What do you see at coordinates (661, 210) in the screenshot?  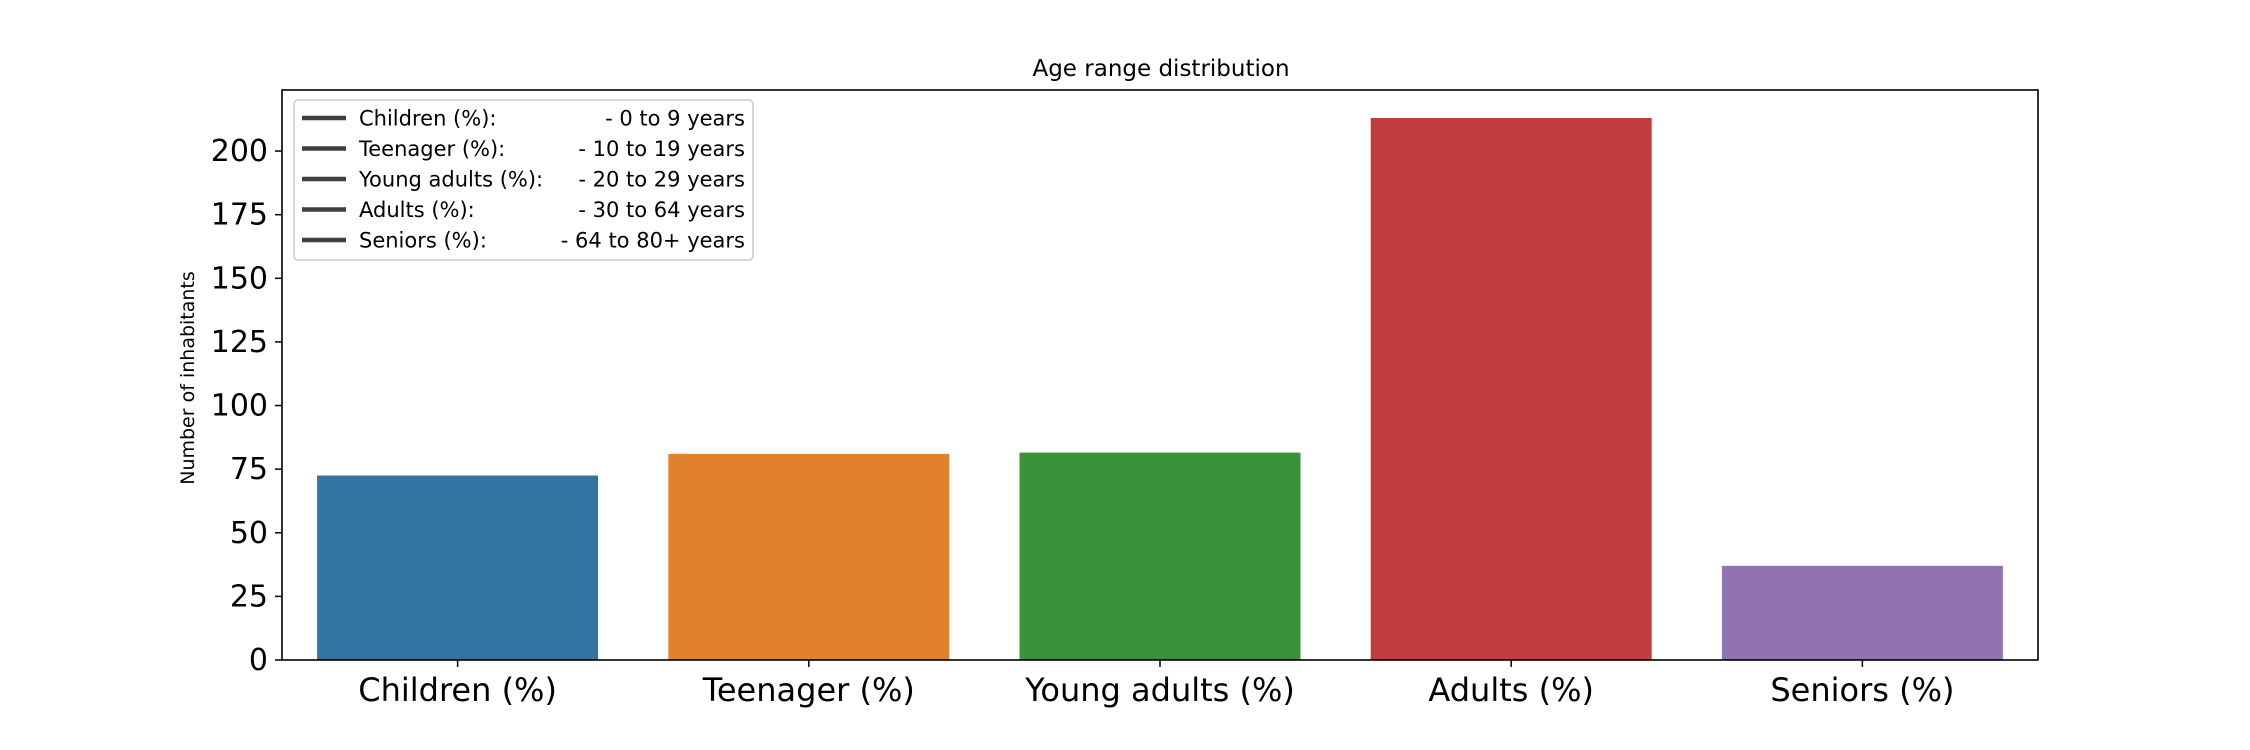 I see `legend-range: - 30 to 64 years` at bounding box center [661, 210].